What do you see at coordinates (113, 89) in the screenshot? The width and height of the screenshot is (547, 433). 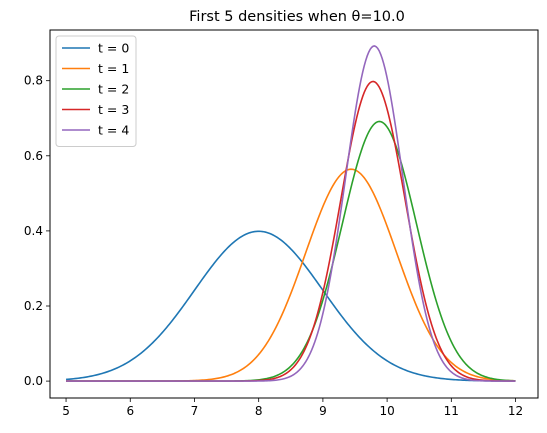 I see `legend-label: t = 2` at bounding box center [113, 89].